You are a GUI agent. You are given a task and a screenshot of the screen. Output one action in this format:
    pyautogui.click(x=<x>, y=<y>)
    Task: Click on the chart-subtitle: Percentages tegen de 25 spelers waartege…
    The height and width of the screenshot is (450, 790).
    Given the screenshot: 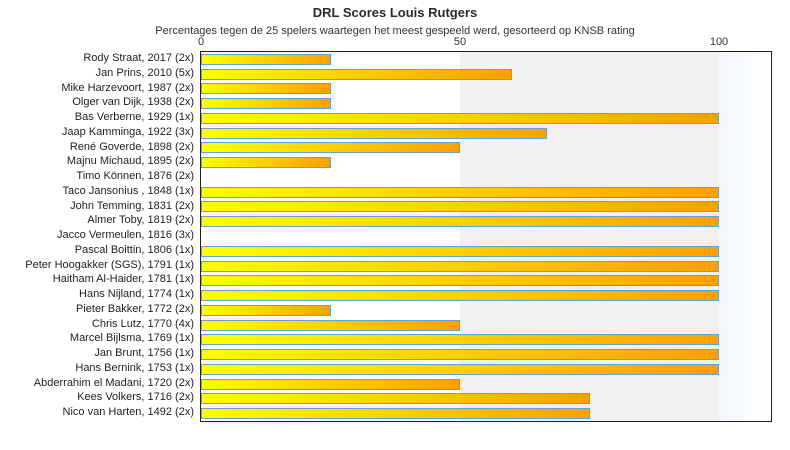 What is the action you would take?
    pyautogui.click(x=395, y=31)
    